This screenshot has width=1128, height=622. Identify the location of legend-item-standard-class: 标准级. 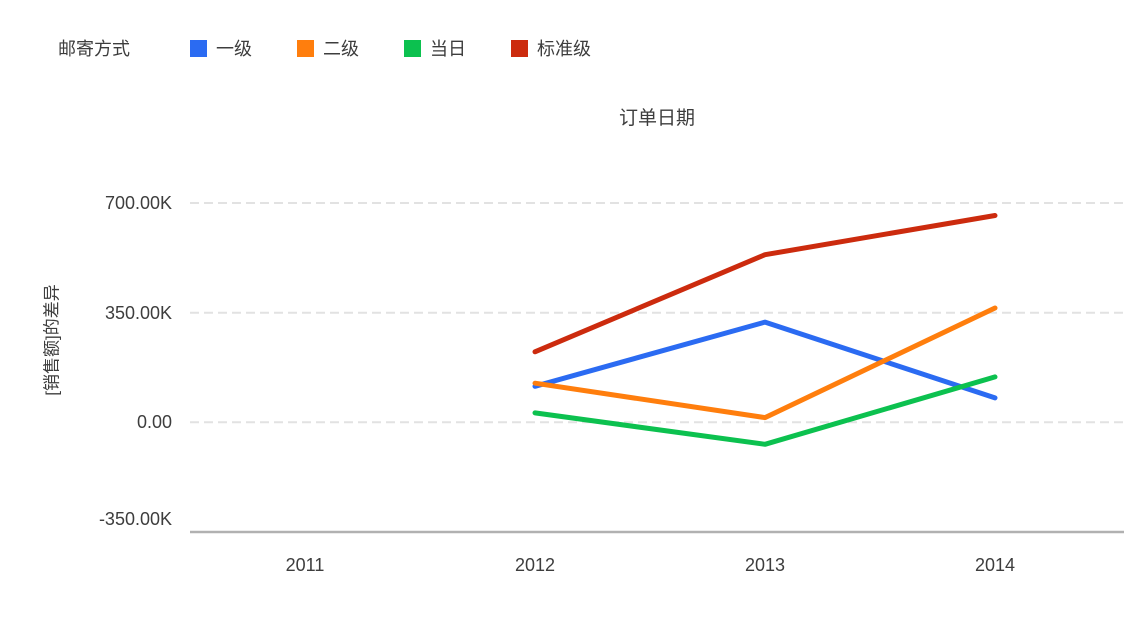
(551, 48).